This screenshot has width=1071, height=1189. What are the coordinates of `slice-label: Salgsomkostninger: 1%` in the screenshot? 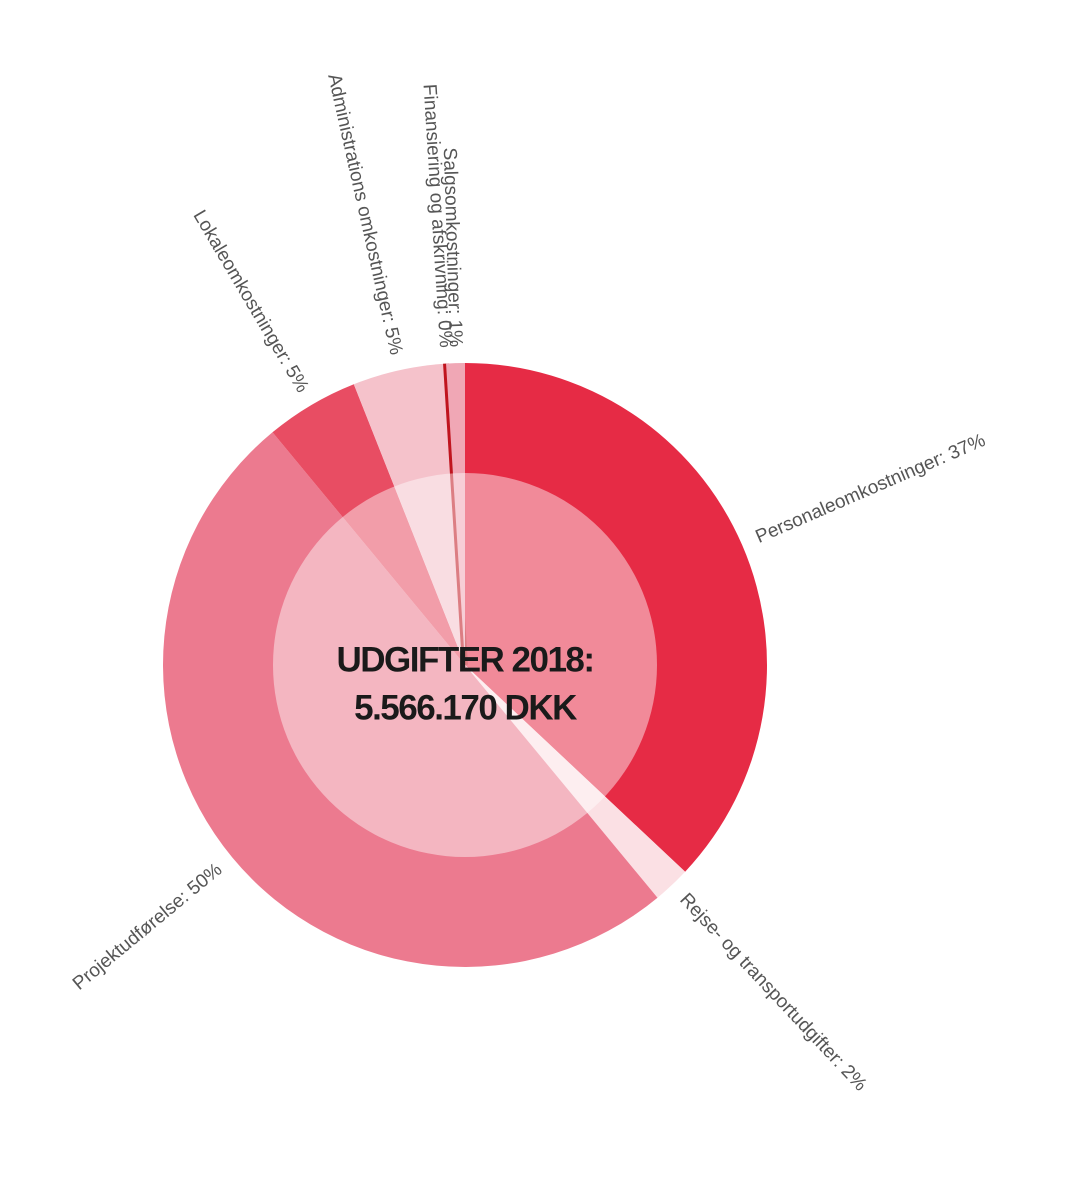 It's located at (452, 247).